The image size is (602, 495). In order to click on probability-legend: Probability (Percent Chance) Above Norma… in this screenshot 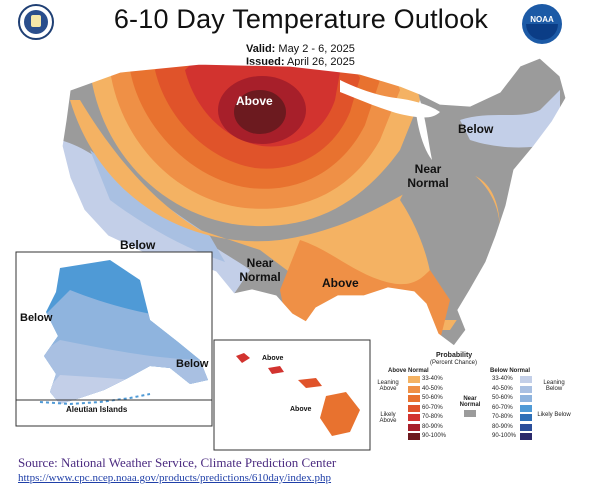, I will do `click(475, 402)`.